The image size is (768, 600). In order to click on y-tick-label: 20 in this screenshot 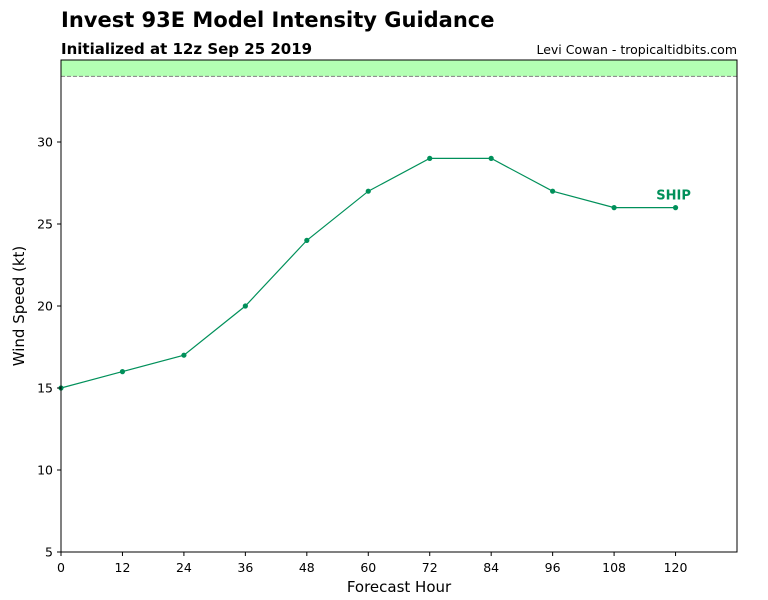, I will do `click(45, 306)`.